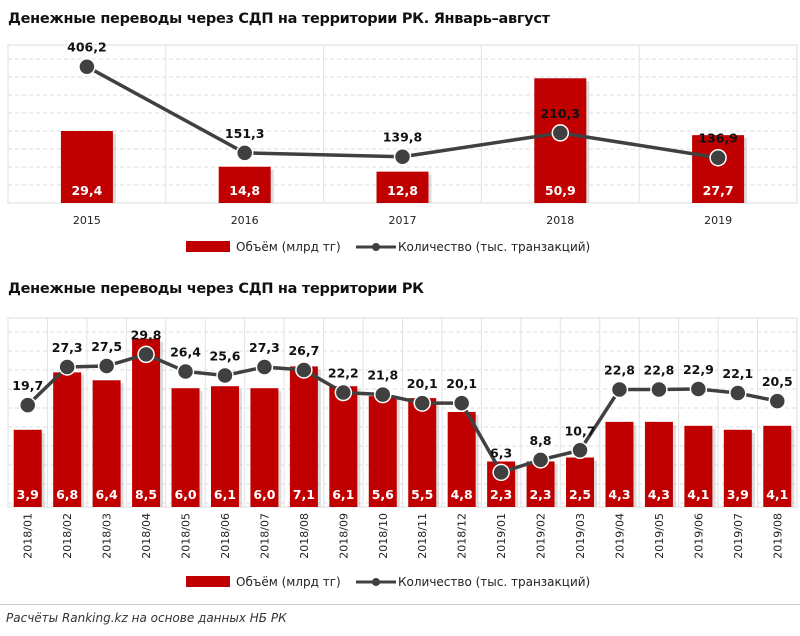 The image size is (800, 636). Describe the element at coordinates (560, 220) in the screenshot. I see `x-tick-2018: 2018` at that location.